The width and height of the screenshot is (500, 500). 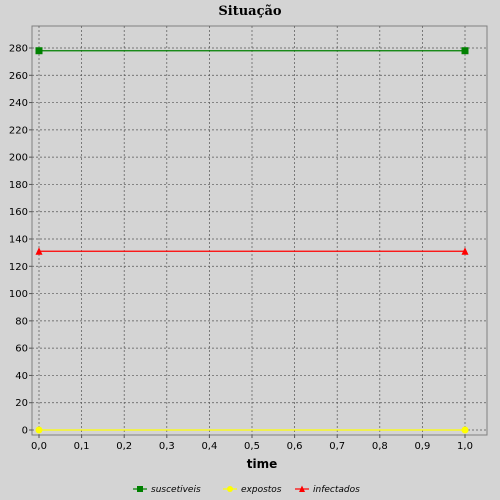 I want to click on x-tick-label: 0,6, so click(x=295, y=446).